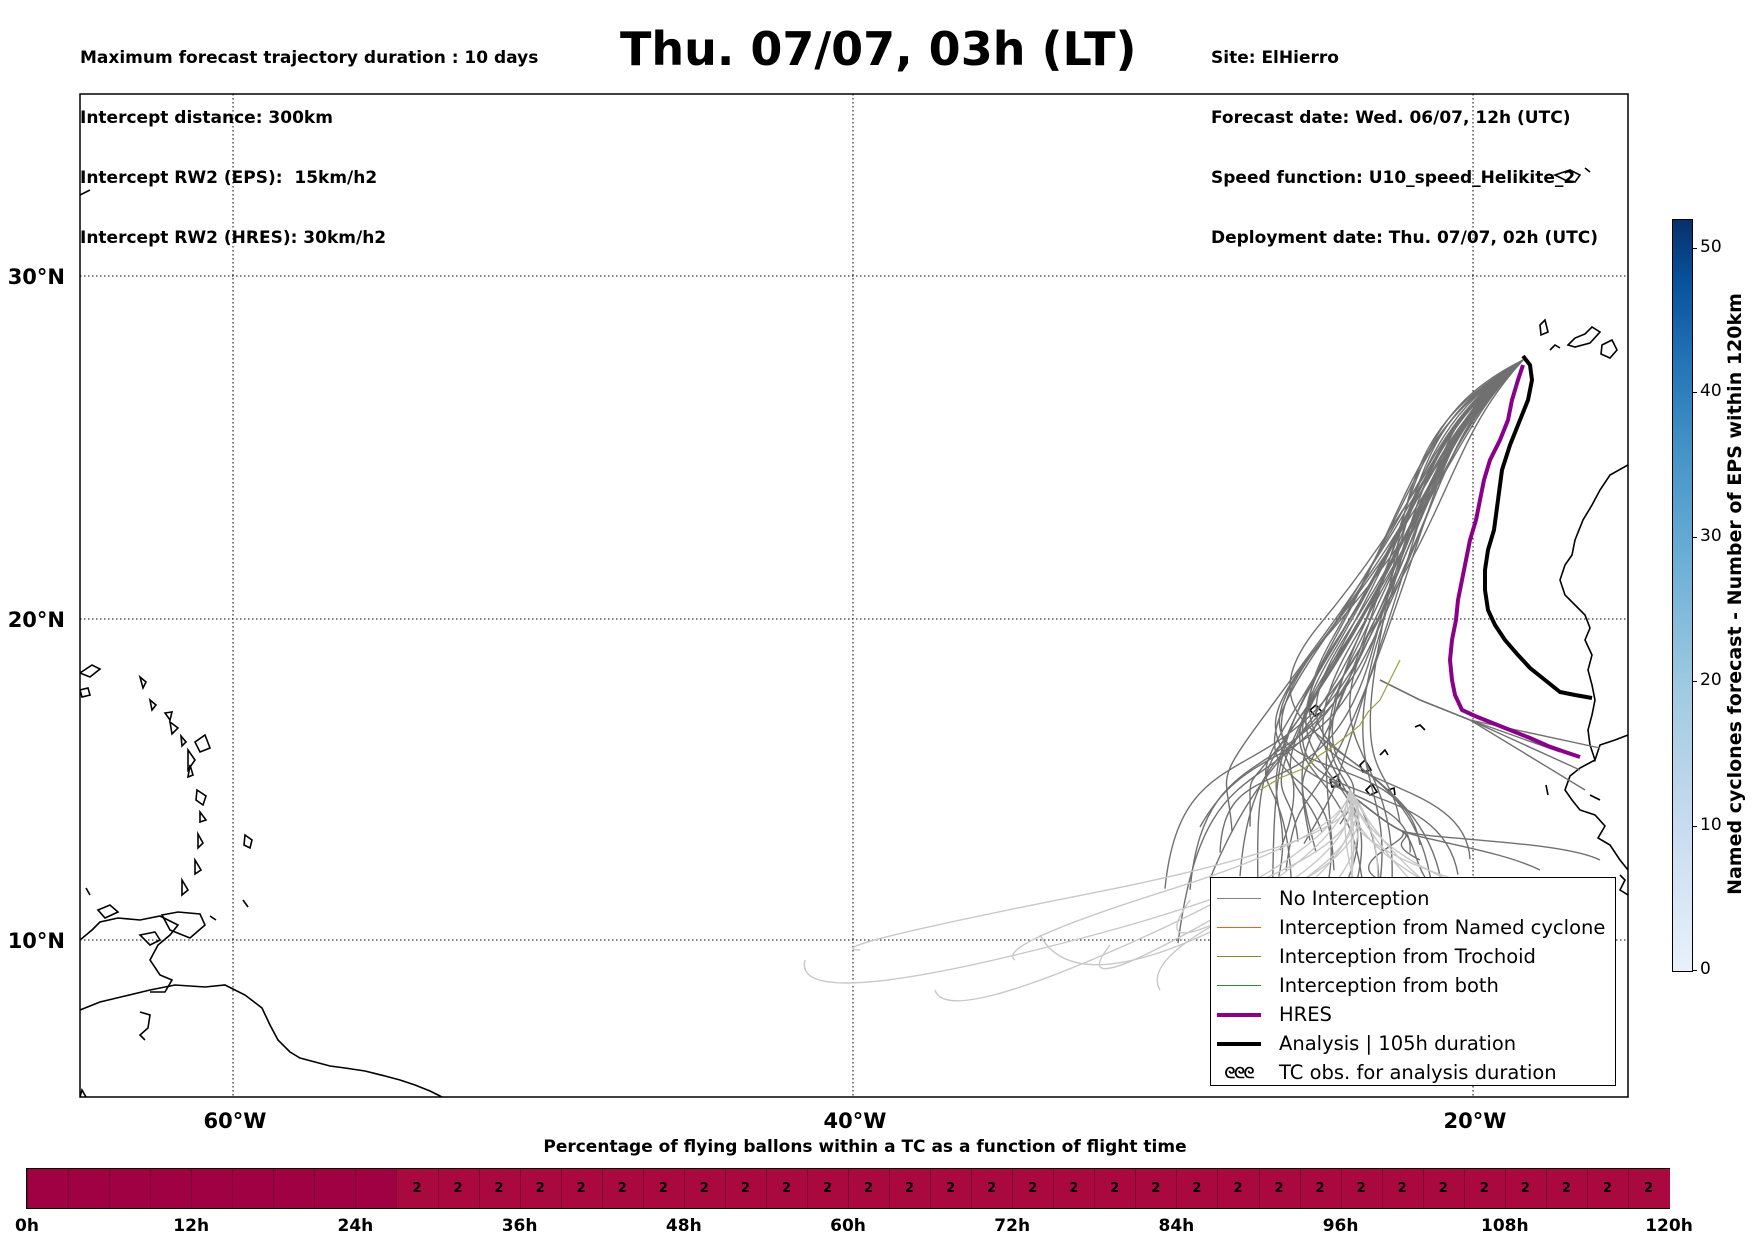 The width and height of the screenshot is (1752, 1241). Describe the element at coordinates (206, 118) in the screenshot. I see `param-line: Intercept distance: 300km` at that location.